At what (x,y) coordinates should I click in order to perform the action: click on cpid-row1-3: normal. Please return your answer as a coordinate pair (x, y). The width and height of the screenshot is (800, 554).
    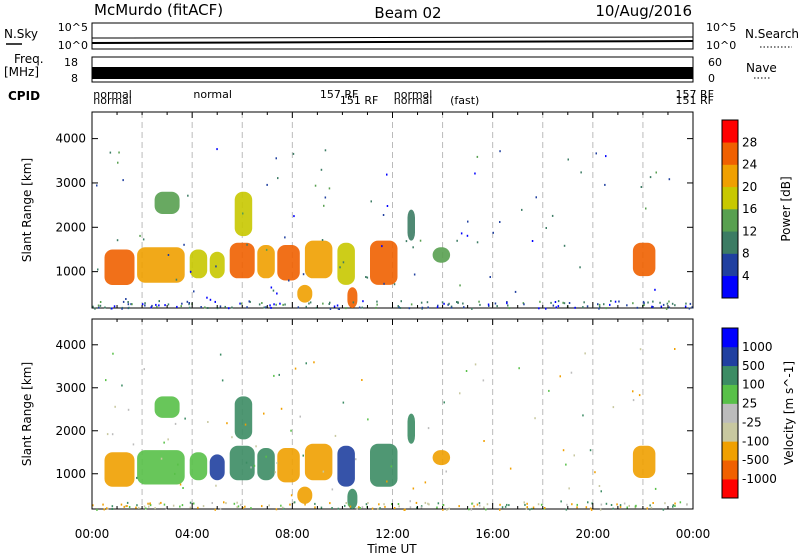
    Looking at the image, I should click on (413, 94).